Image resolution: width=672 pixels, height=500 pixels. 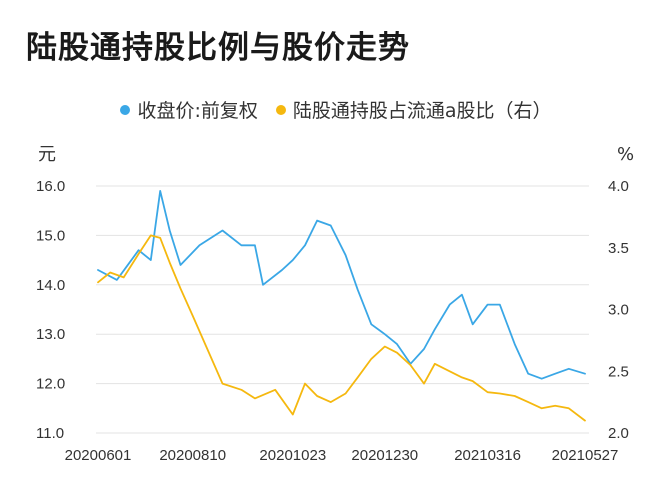 What do you see at coordinates (197, 111) in the screenshot?
I see `legend-label-price: 收盘价:前复权` at bounding box center [197, 111].